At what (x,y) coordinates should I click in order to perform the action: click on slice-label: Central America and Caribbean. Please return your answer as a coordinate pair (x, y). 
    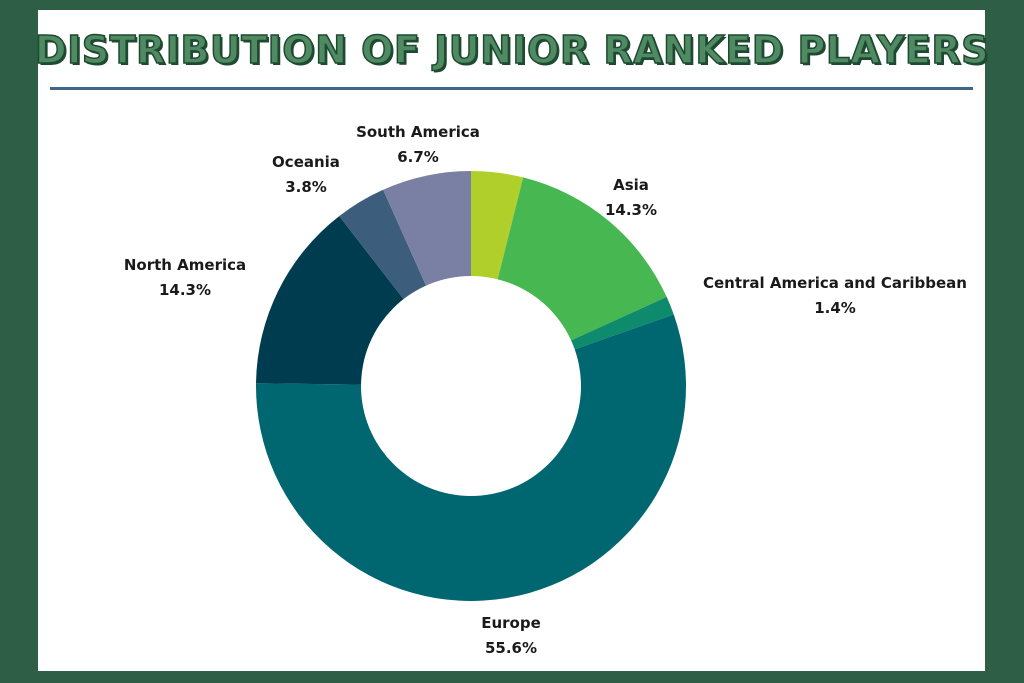
    Looking at the image, I should click on (835, 283).